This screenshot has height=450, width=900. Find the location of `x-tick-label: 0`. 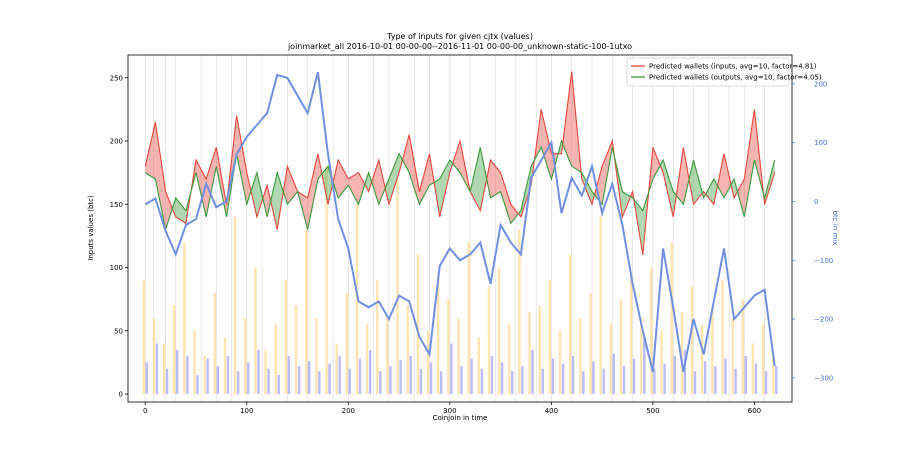

x-tick-label: 0 is located at coordinates (145, 411).